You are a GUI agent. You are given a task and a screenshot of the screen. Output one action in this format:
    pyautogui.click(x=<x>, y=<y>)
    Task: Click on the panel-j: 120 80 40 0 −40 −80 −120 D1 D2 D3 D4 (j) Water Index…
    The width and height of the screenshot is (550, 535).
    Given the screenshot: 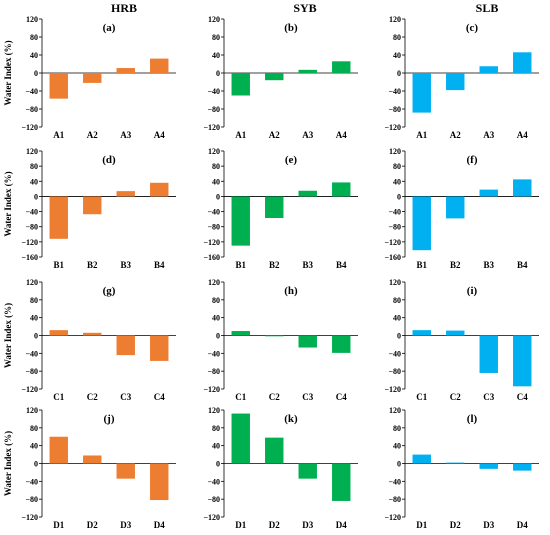 What is the action you would take?
    pyautogui.click(x=89, y=468)
    